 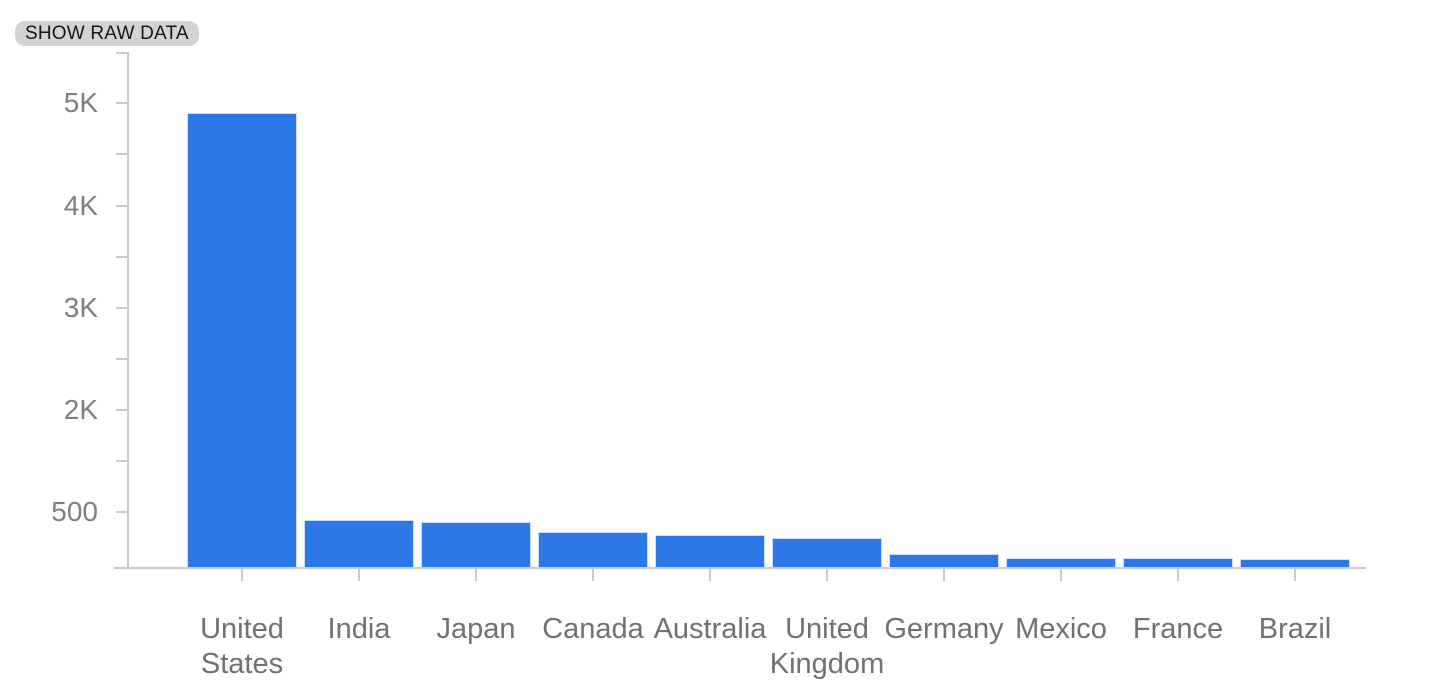 I want to click on bar-united-kingdom, so click(x=827, y=552).